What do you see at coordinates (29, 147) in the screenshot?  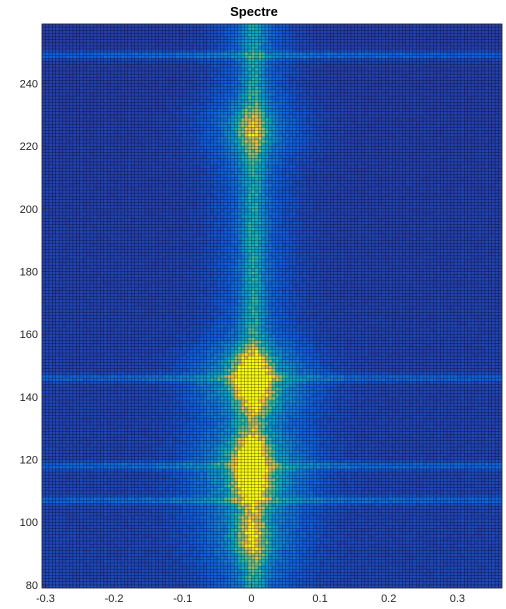 I see `y-tick-label: 220` at bounding box center [29, 147].